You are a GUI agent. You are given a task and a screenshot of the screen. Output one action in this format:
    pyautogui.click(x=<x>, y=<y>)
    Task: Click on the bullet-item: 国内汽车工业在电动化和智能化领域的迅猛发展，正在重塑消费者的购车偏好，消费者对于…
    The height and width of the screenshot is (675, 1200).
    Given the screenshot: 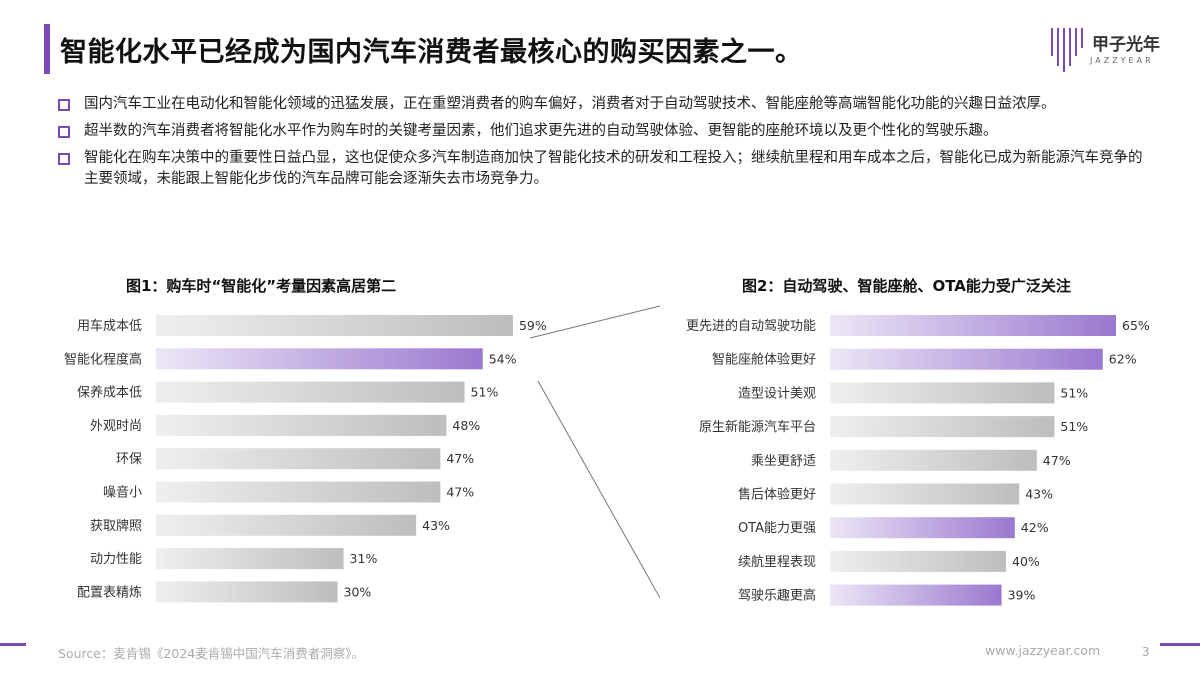 What is the action you would take?
    pyautogui.click(x=603, y=104)
    